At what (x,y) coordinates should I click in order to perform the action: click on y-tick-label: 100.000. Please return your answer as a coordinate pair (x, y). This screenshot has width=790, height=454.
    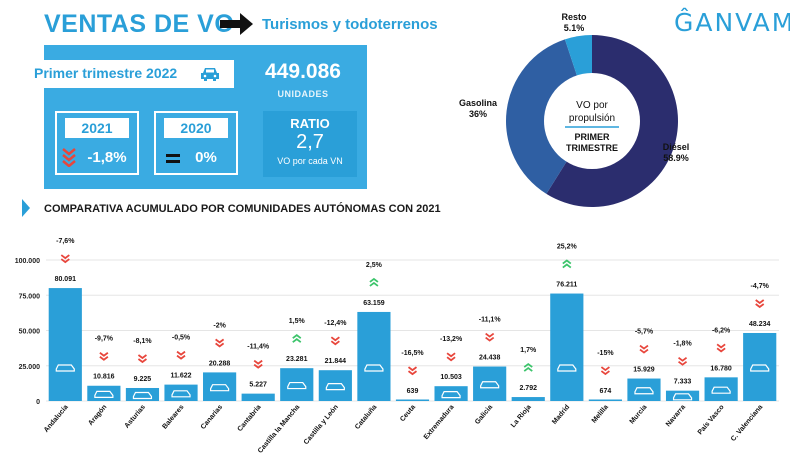
    Looking at the image, I should click on (27, 261).